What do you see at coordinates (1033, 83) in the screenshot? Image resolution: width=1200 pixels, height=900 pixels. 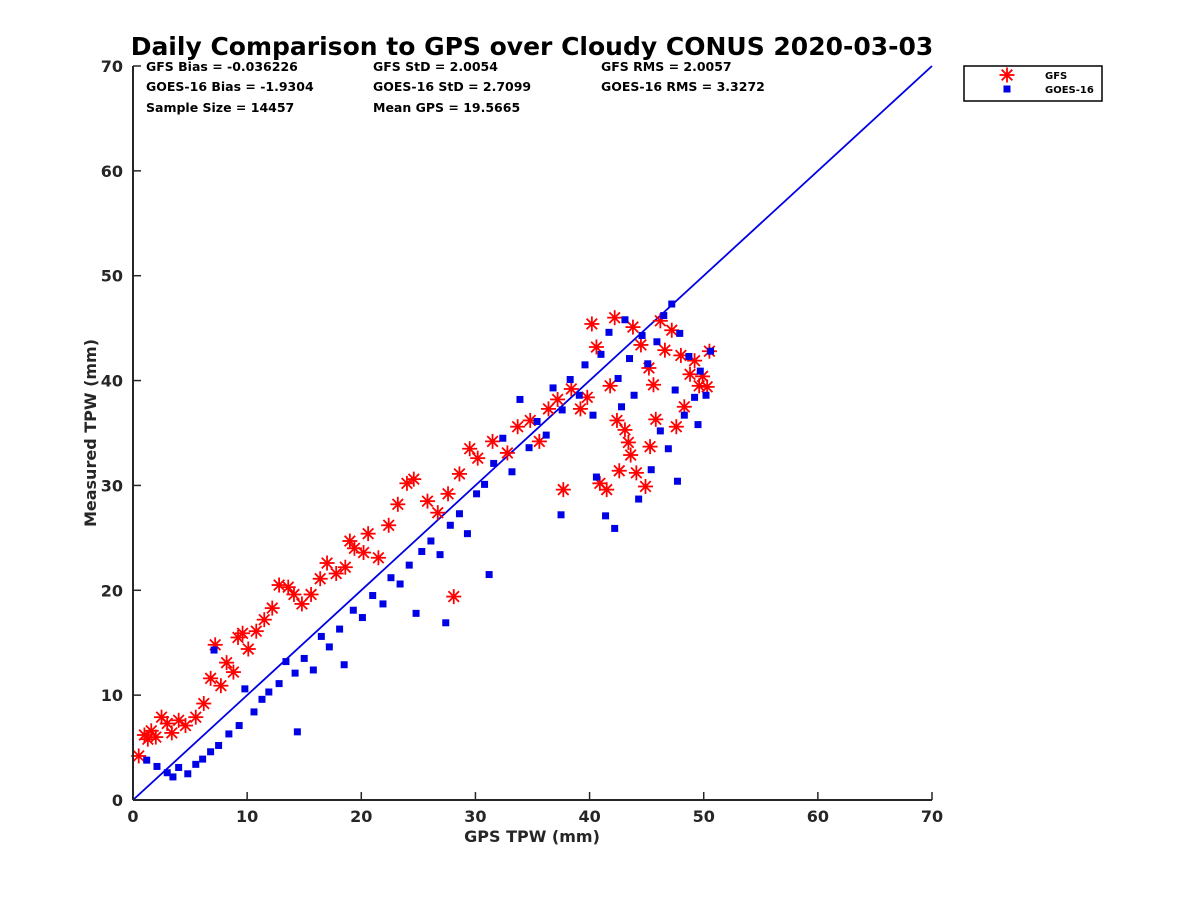 I see `legend: GFS GOES-16` at bounding box center [1033, 83].